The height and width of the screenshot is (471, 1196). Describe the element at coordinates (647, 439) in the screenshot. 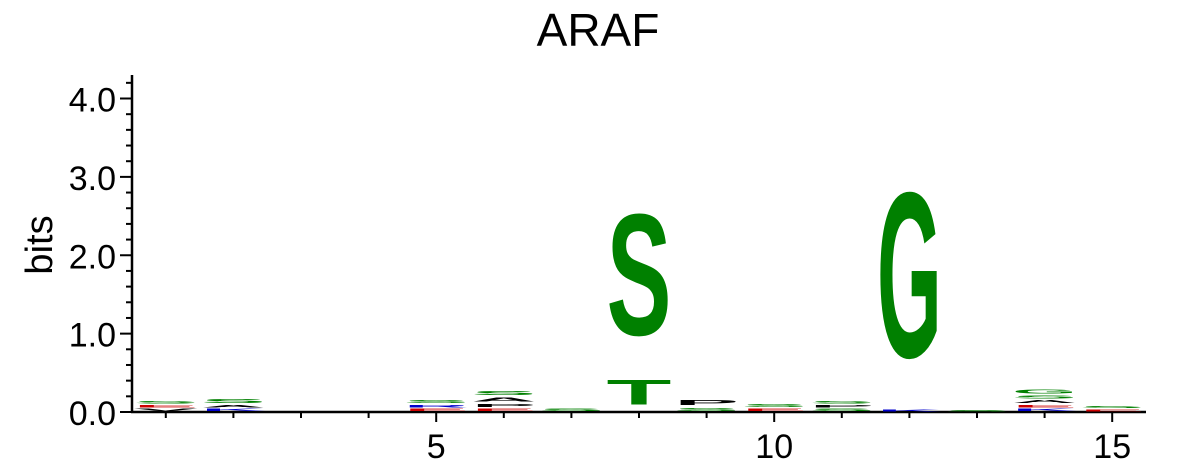

I see `x-axis-ticks: 5 10 15` at that location.